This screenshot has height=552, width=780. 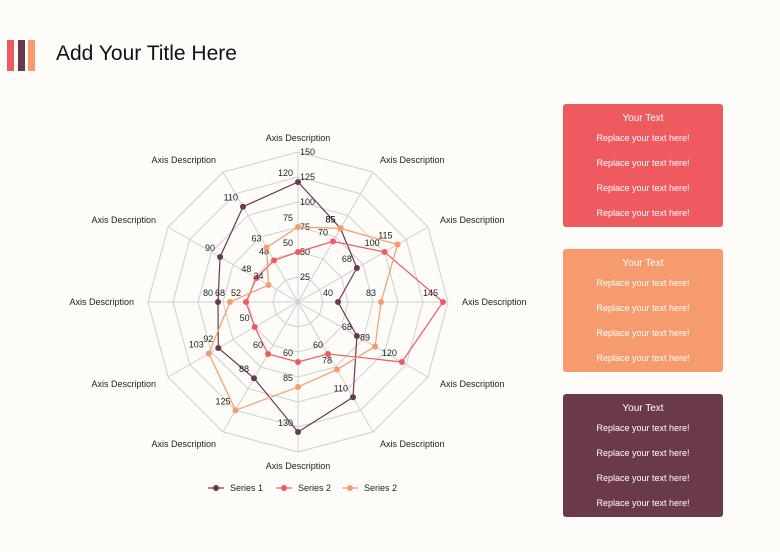 I want to click on data-label: 83, so click(x=371, y=293).